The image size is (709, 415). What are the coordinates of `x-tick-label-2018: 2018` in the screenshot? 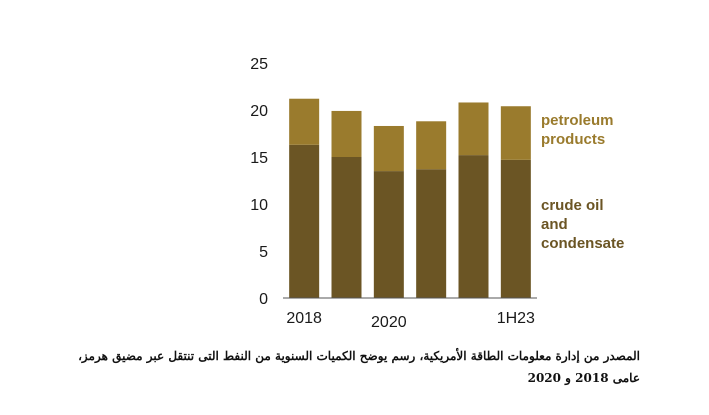 It's located at (304, 318).